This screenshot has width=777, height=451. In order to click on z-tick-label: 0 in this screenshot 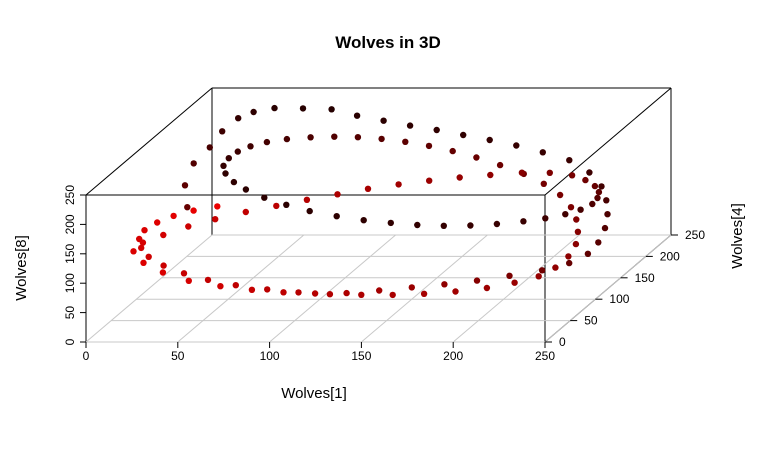, I will do `click(562, 342)`.